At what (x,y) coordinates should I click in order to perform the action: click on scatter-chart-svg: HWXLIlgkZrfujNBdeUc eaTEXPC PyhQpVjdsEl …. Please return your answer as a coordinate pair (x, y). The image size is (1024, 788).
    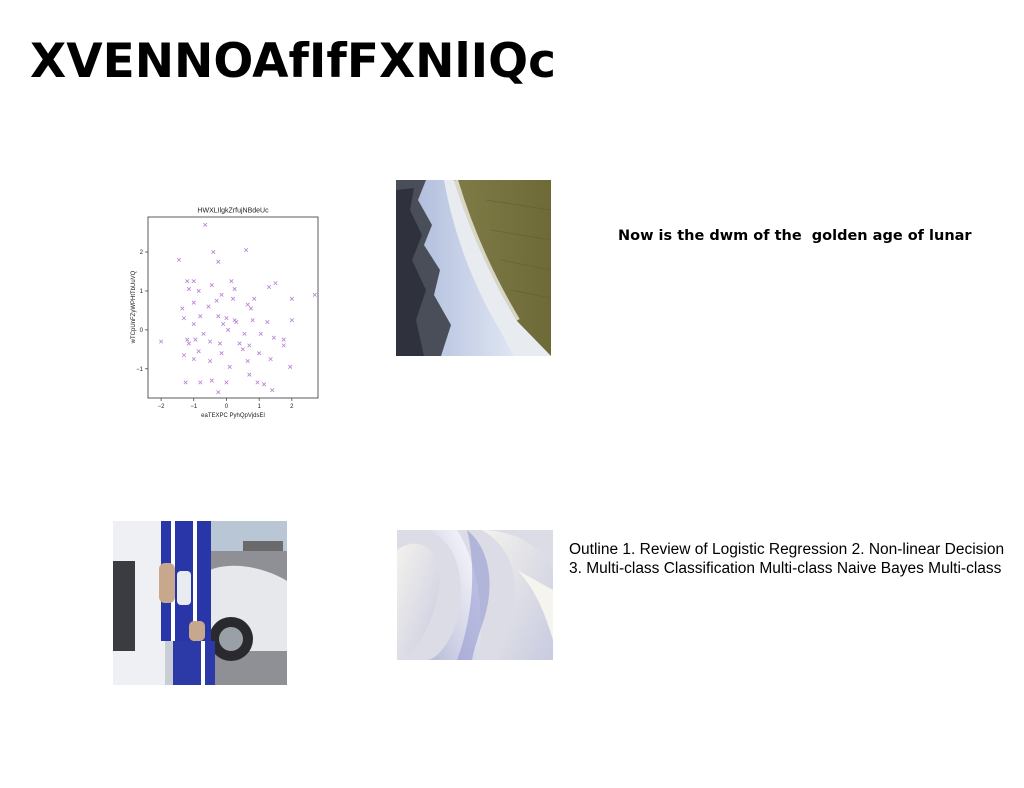
    Looking at the image, I should click on (225, 313).